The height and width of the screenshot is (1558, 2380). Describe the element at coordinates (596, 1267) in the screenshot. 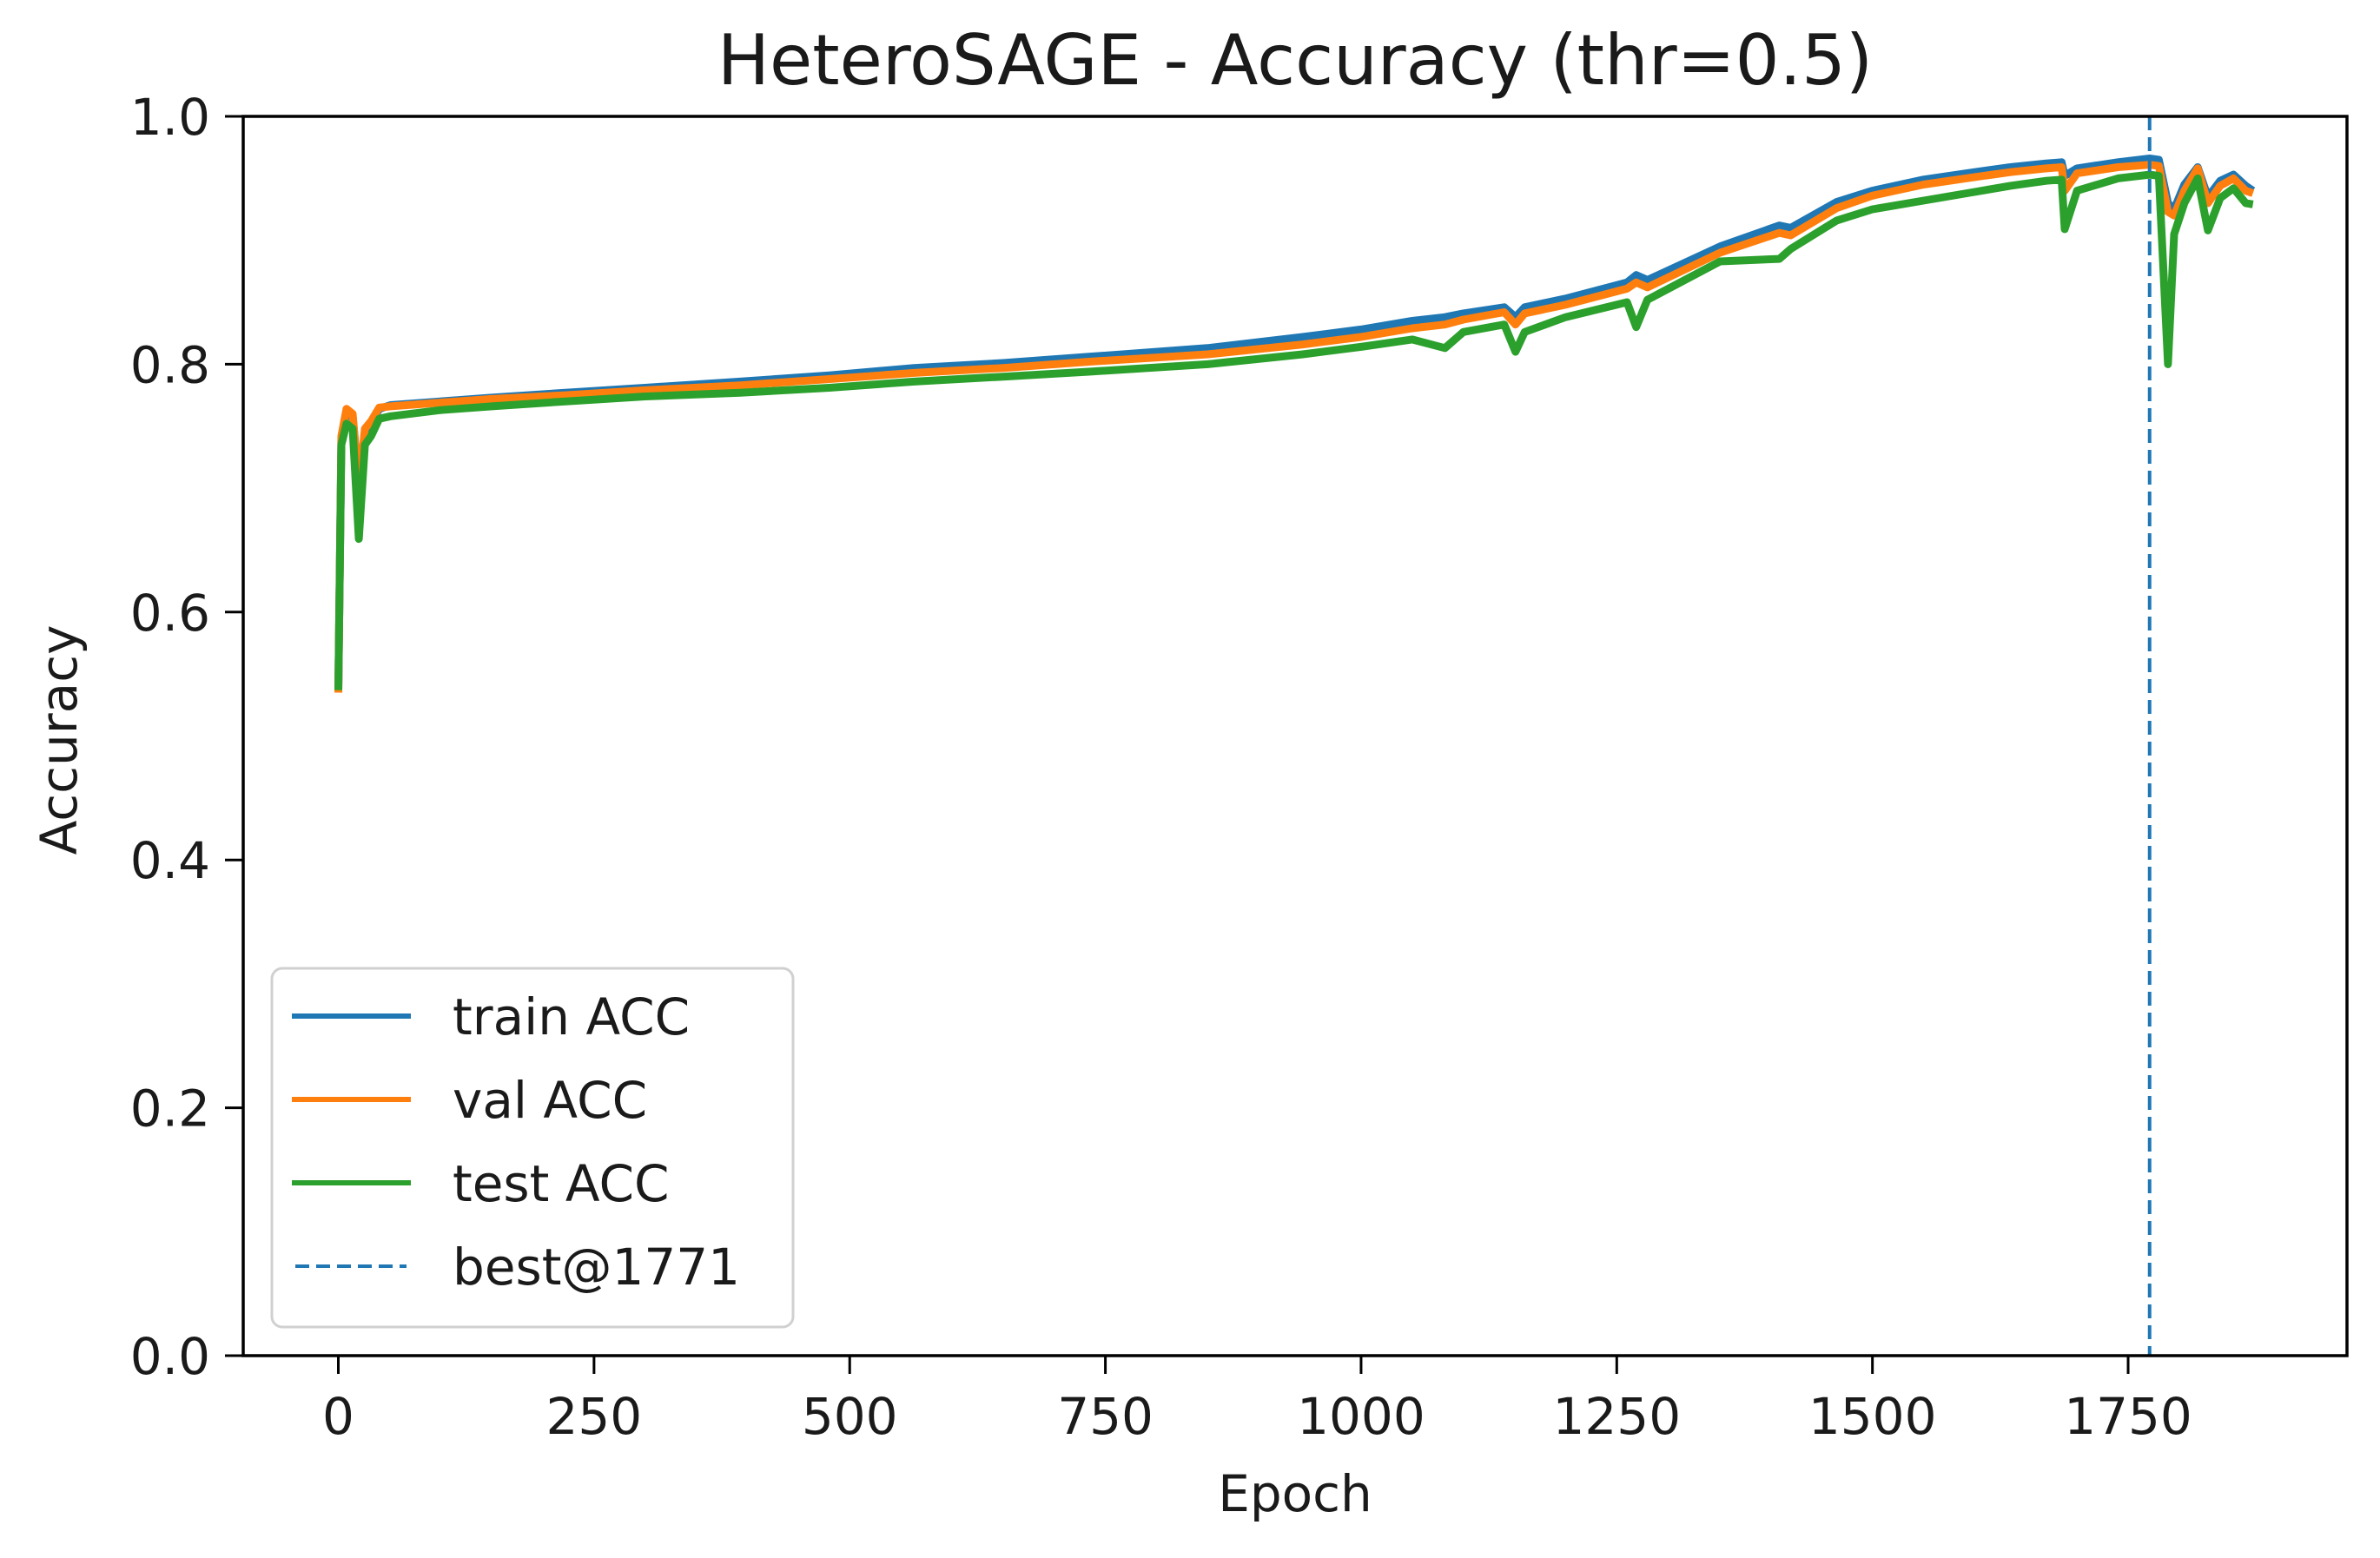

I see `legend-label: best@1771` at that location.